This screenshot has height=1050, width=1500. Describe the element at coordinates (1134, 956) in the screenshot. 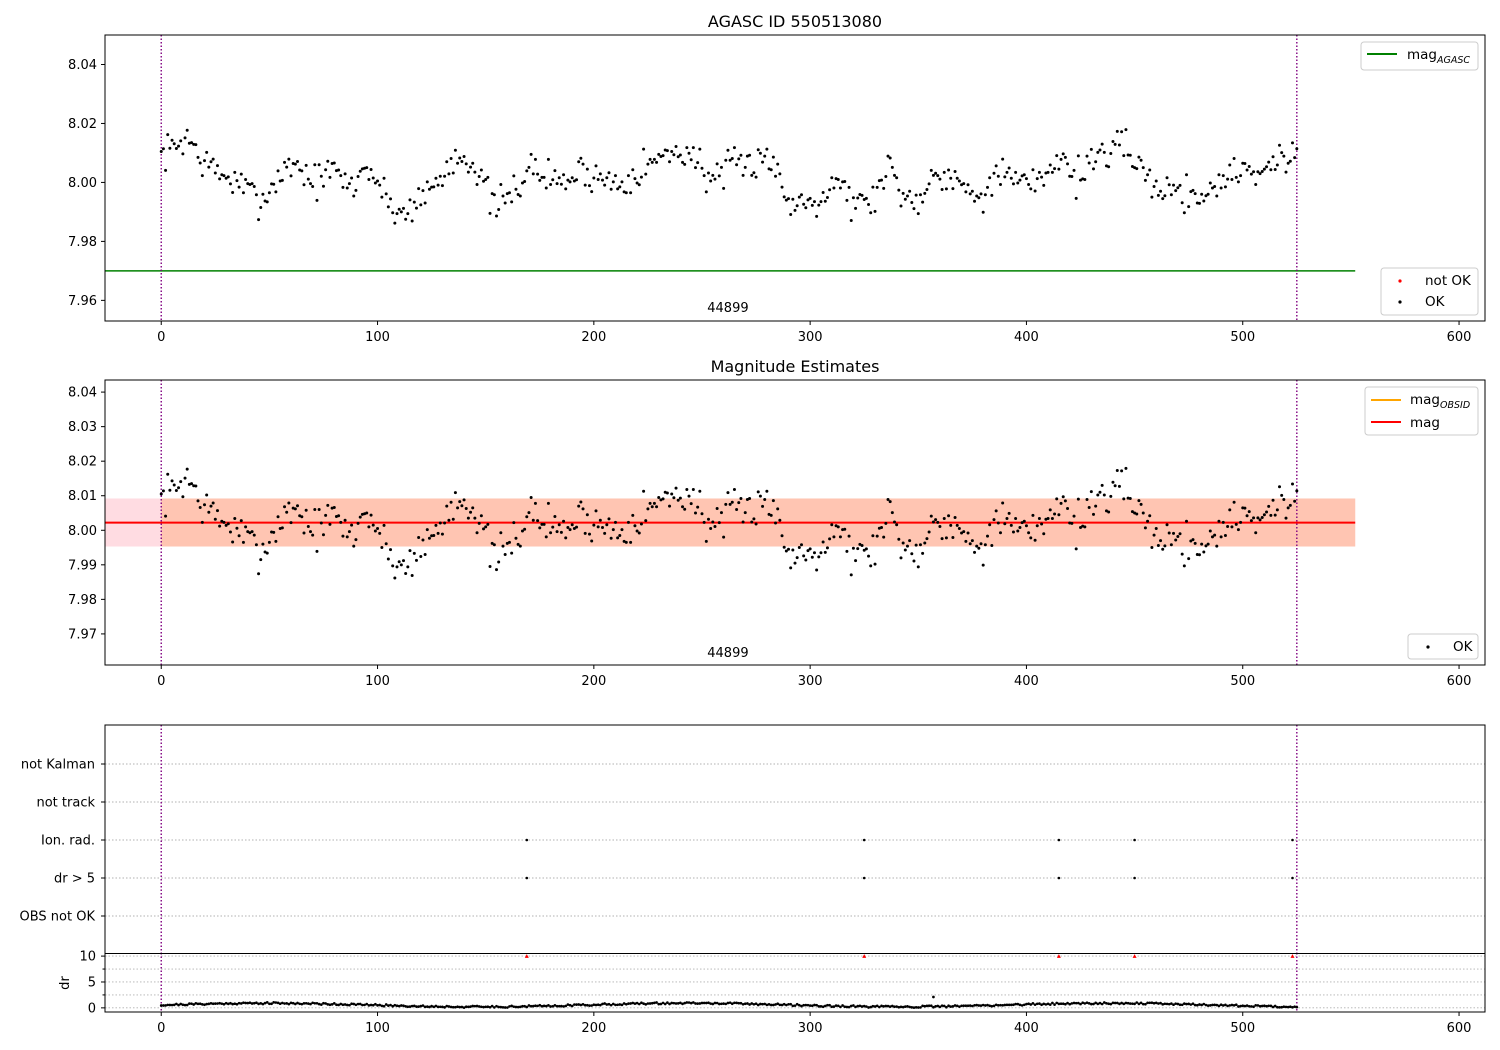

I see `dr-clipped-marker` at that location.